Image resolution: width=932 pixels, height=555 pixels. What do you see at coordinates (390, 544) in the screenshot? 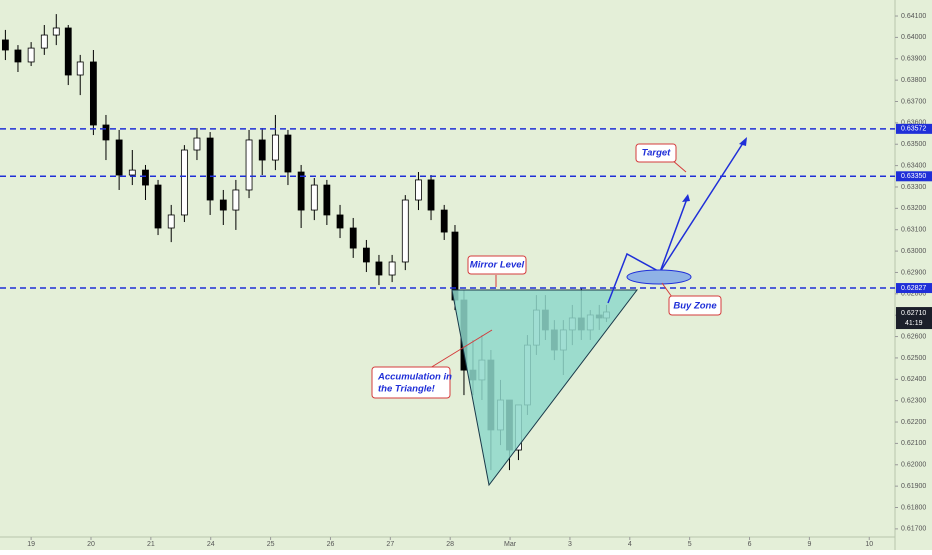
I see `x-tick-label: 27` at bounding box center [390, 544].